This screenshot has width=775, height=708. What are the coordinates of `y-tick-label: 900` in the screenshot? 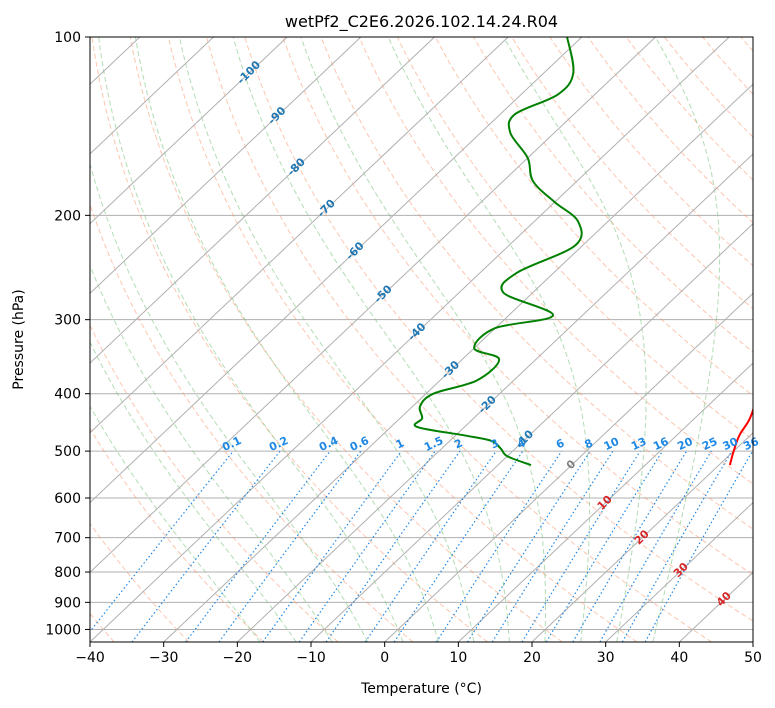 It's located at (67, 603).